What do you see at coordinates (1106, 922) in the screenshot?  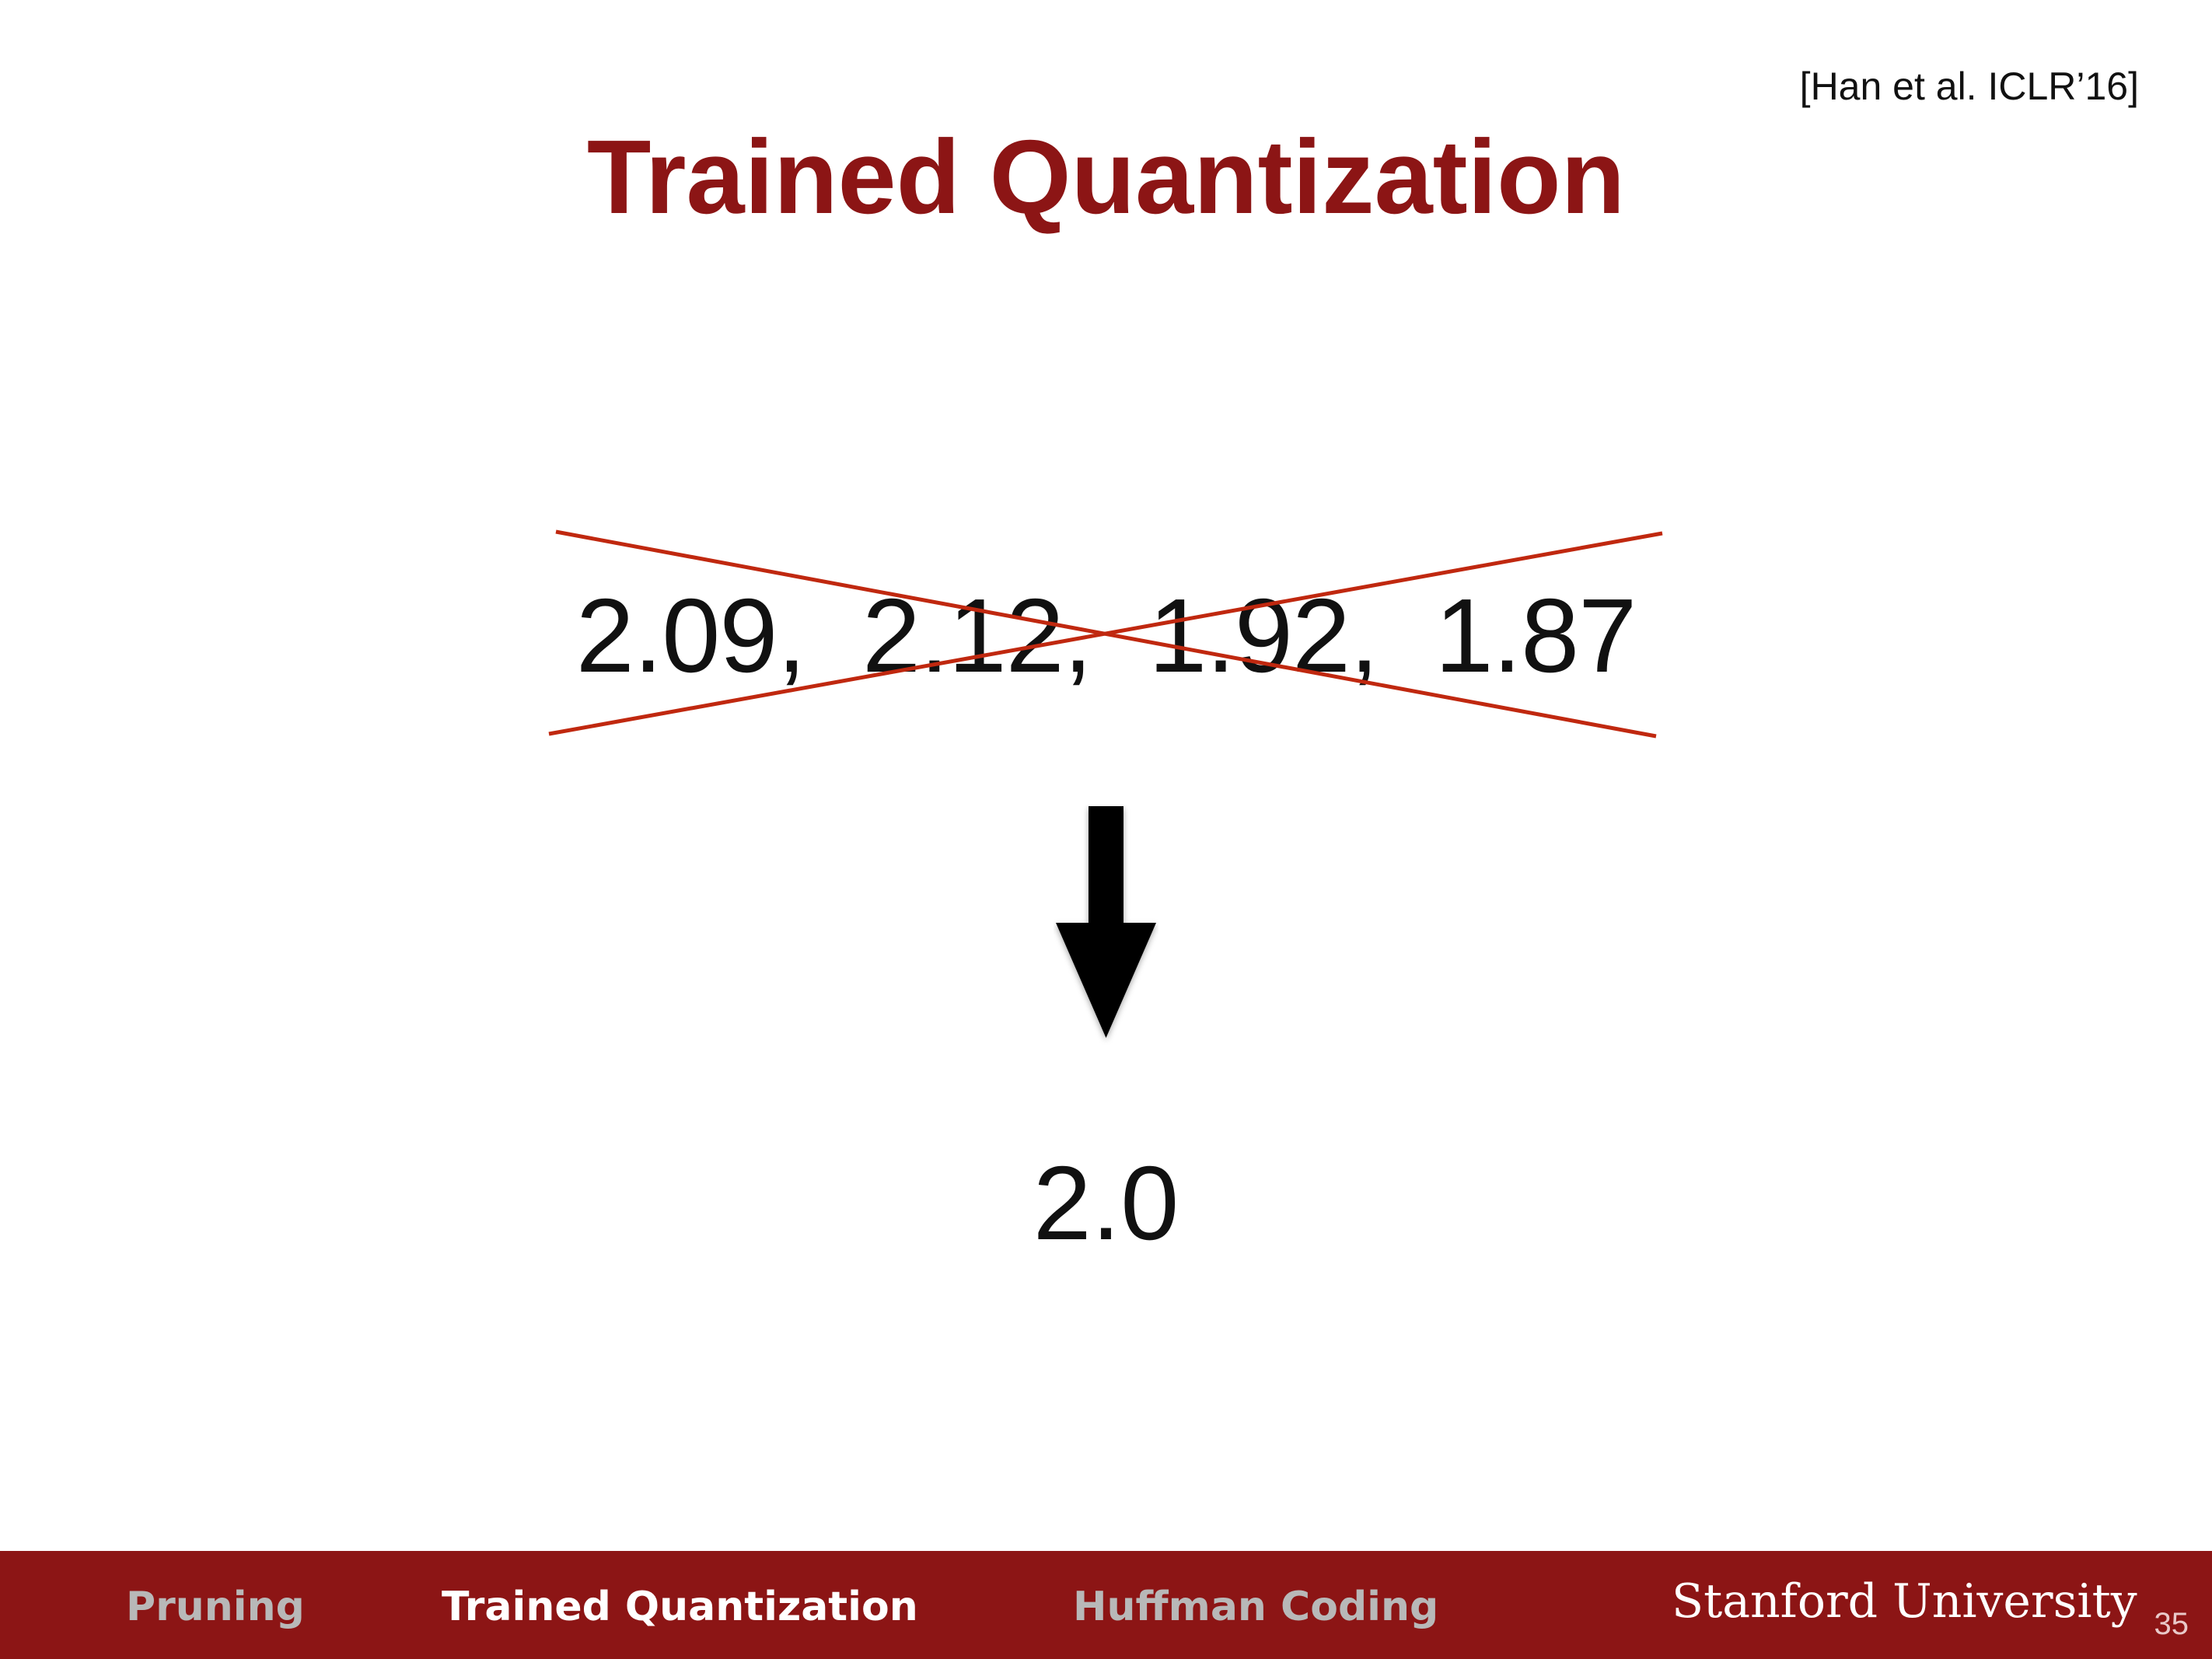 I see `arrow-down-icon` at bounding box center [1106, 922].